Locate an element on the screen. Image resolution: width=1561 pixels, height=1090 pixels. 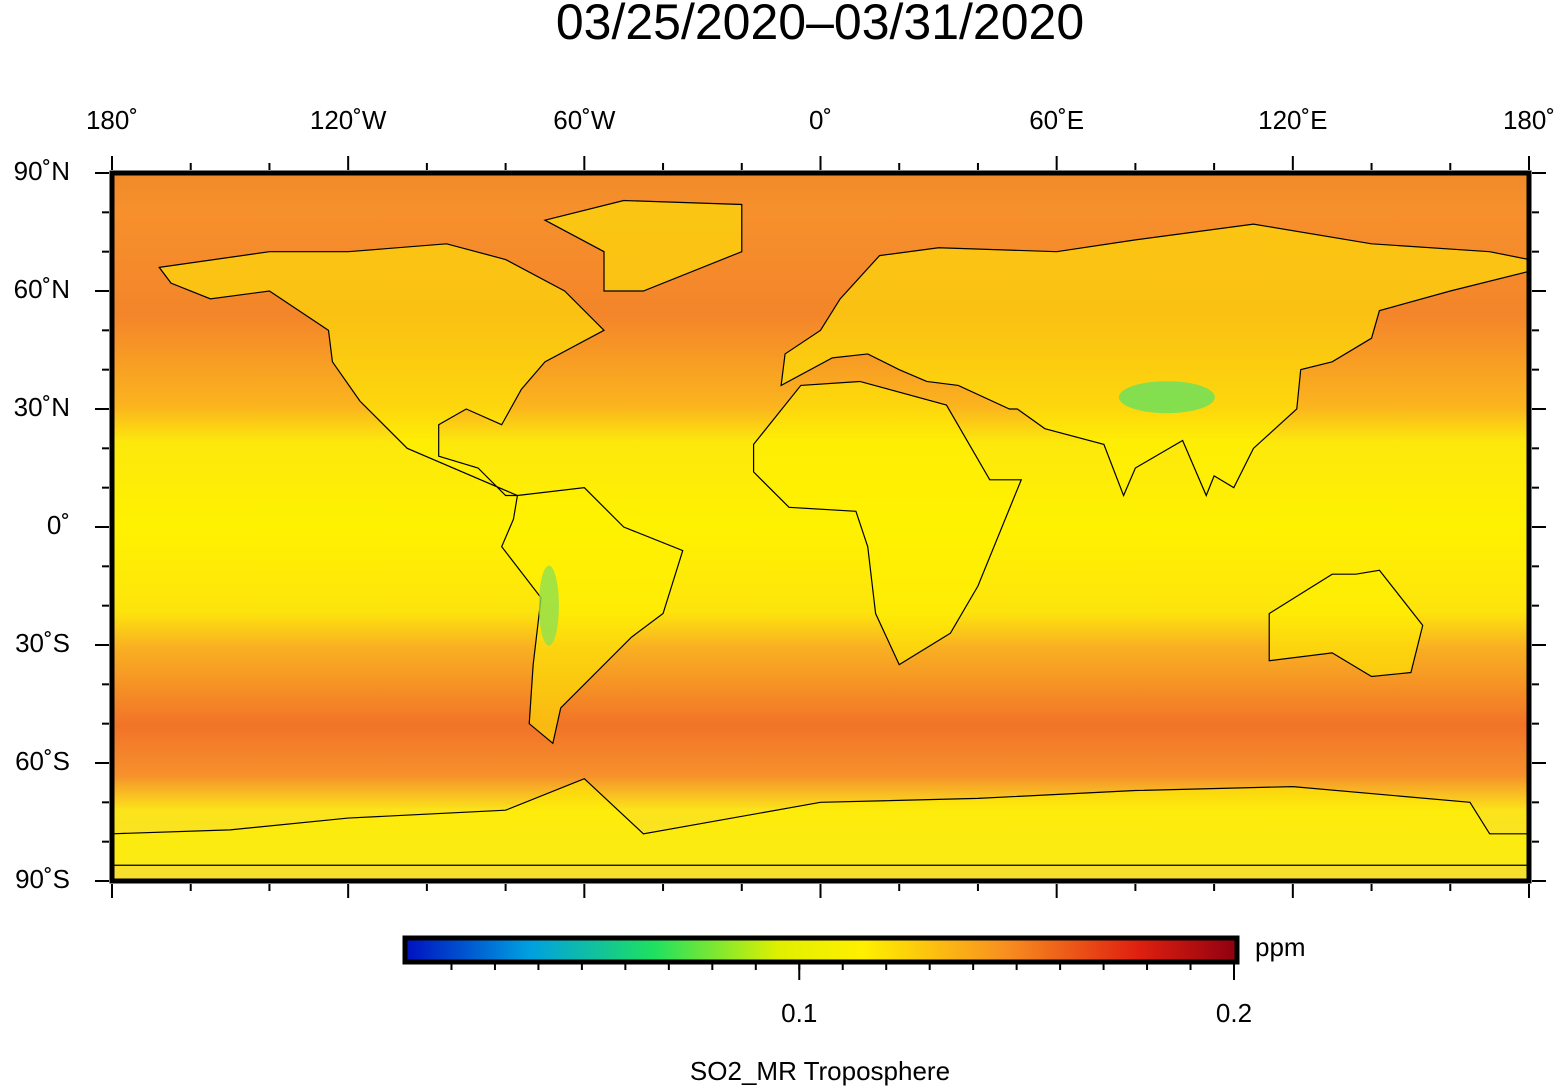
lat-label: 90˚N is located at coordinates (42, 171).